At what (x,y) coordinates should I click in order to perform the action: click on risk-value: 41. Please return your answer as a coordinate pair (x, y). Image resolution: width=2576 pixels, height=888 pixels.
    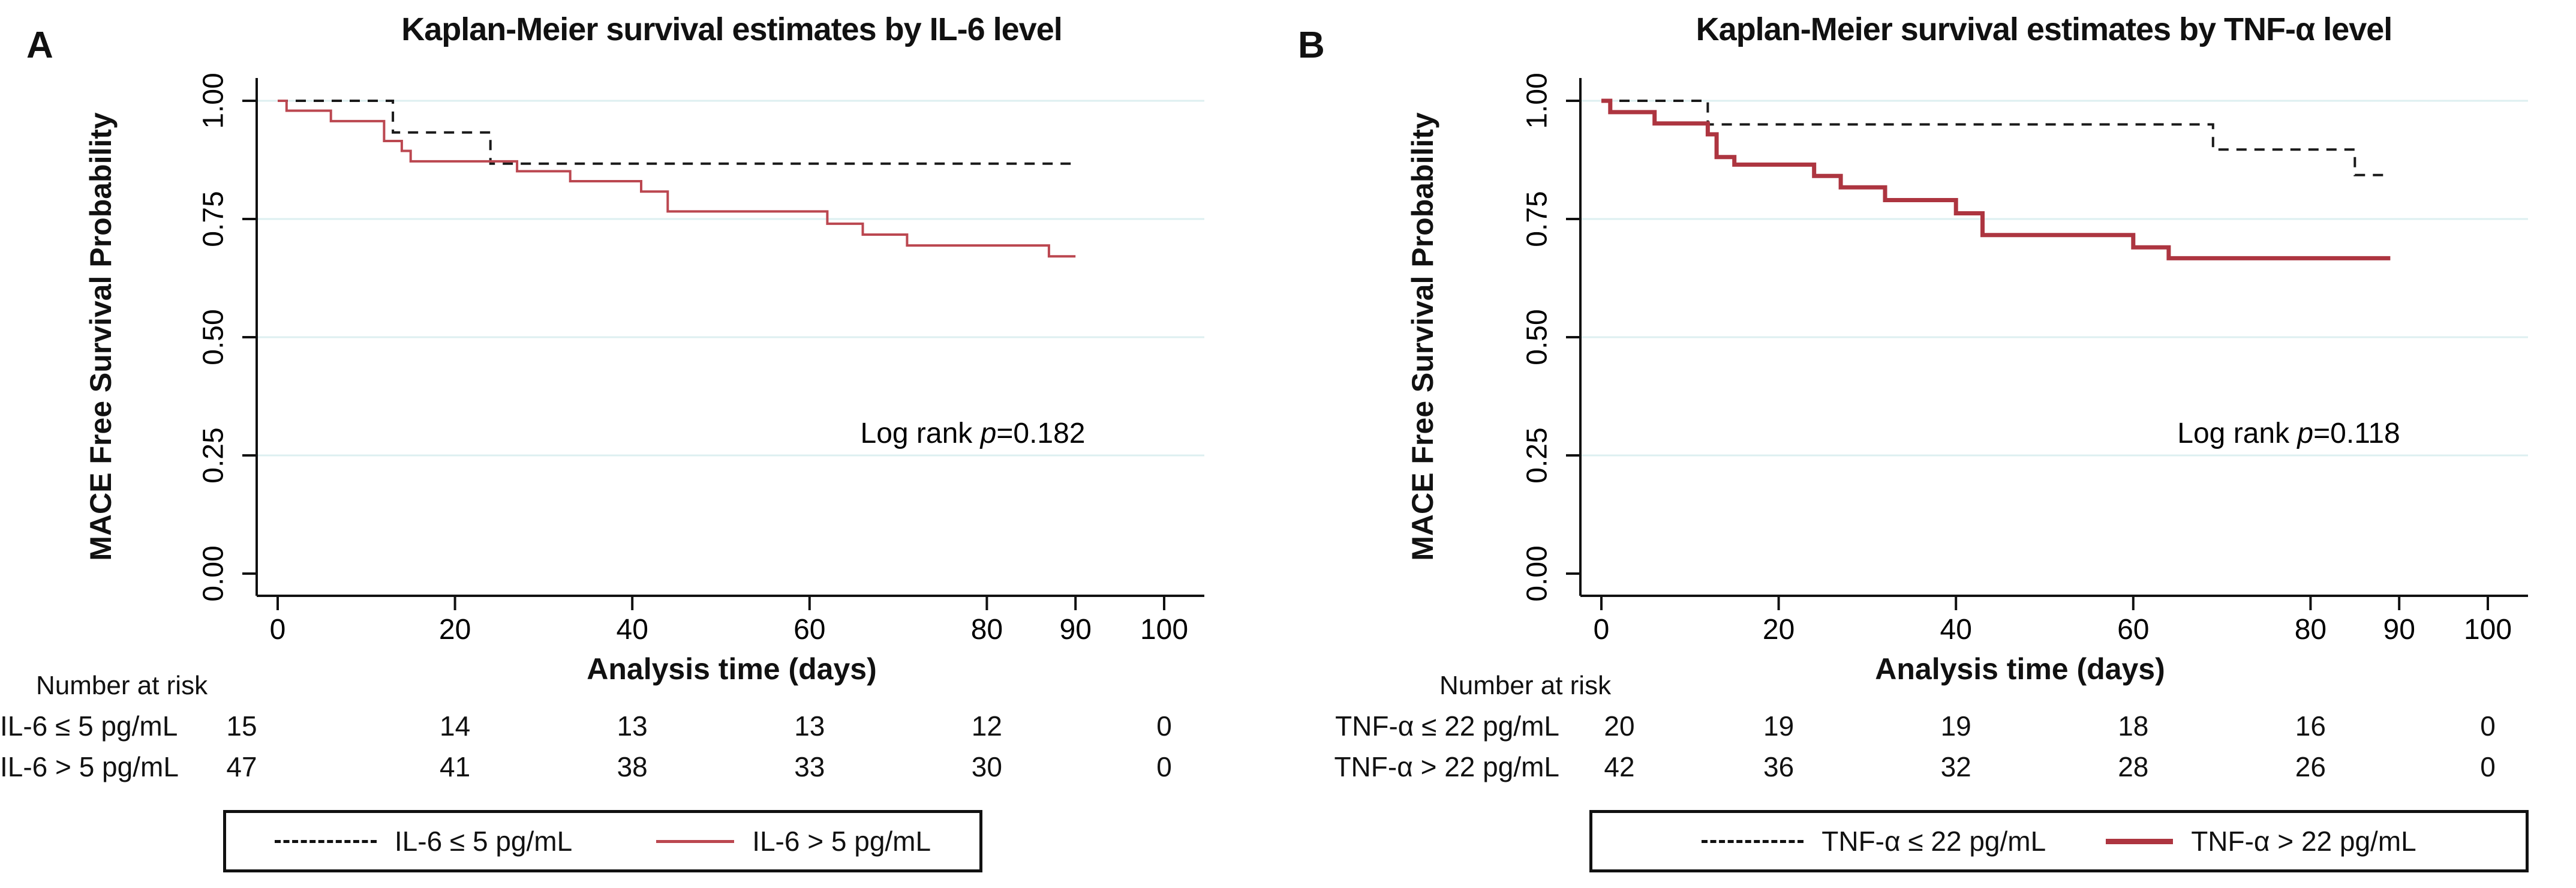
    Looking at the image, I should click on (456, 766).